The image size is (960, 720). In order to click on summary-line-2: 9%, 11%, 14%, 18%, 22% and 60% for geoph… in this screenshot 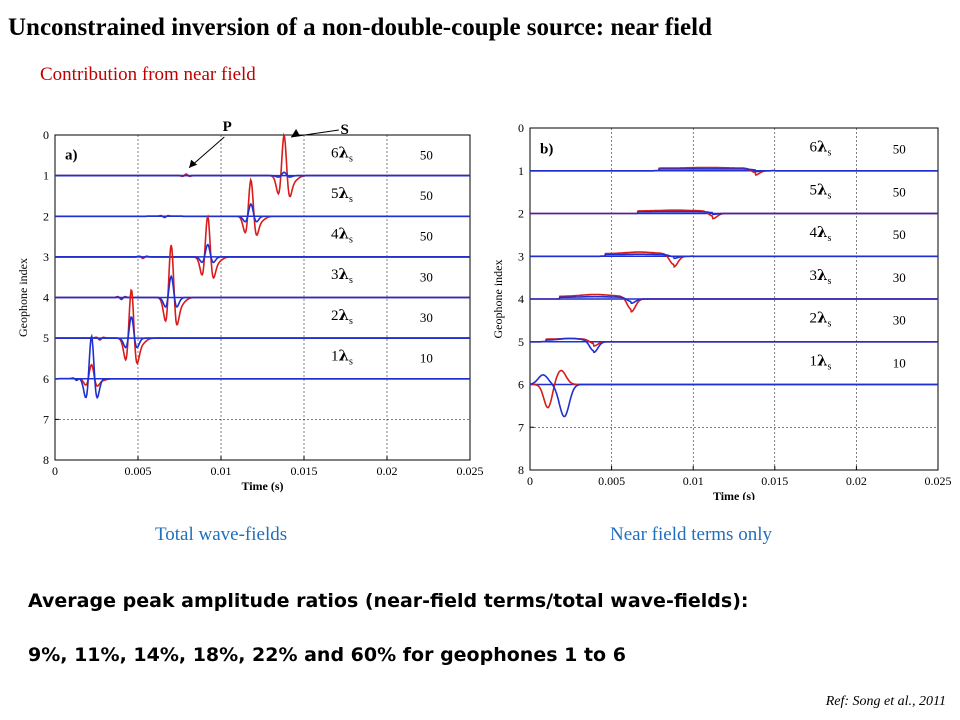, I will do `click(327, 655)`.